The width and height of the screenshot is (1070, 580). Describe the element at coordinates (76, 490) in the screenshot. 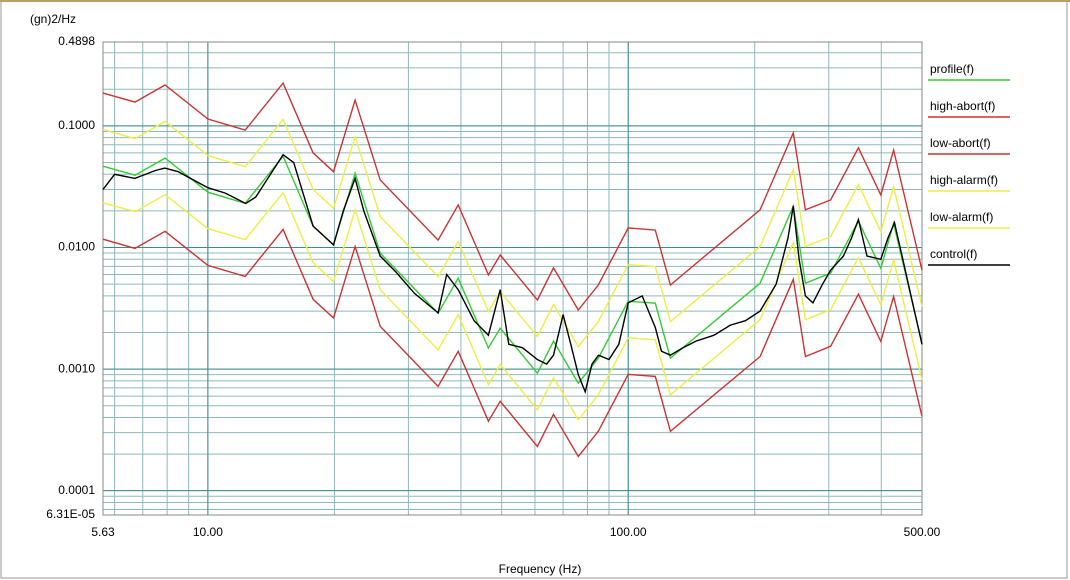

I see `y-tick-label: 0.0001` at that location.